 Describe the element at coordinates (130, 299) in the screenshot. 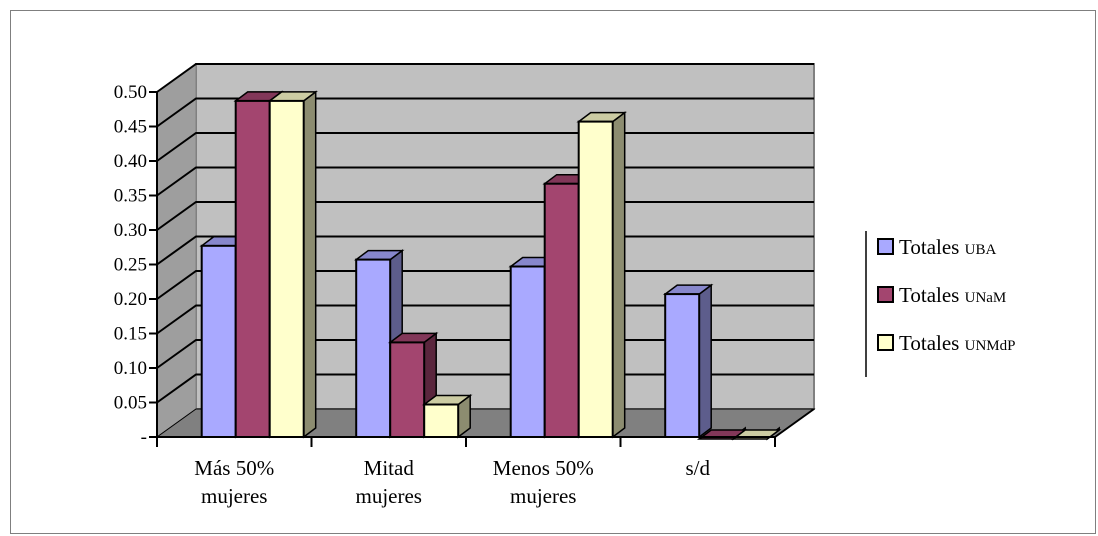

I see `y-tick-label: 0.20` at that location.